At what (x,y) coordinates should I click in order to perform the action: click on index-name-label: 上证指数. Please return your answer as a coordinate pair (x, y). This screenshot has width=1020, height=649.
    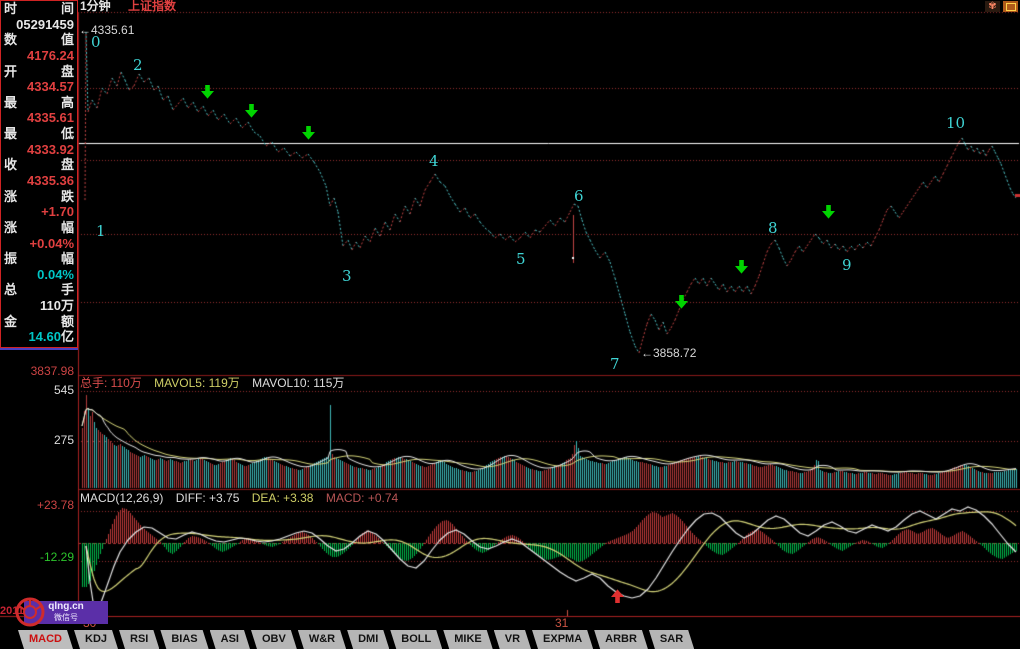
    Looking at the image, I should click on (152, 6).